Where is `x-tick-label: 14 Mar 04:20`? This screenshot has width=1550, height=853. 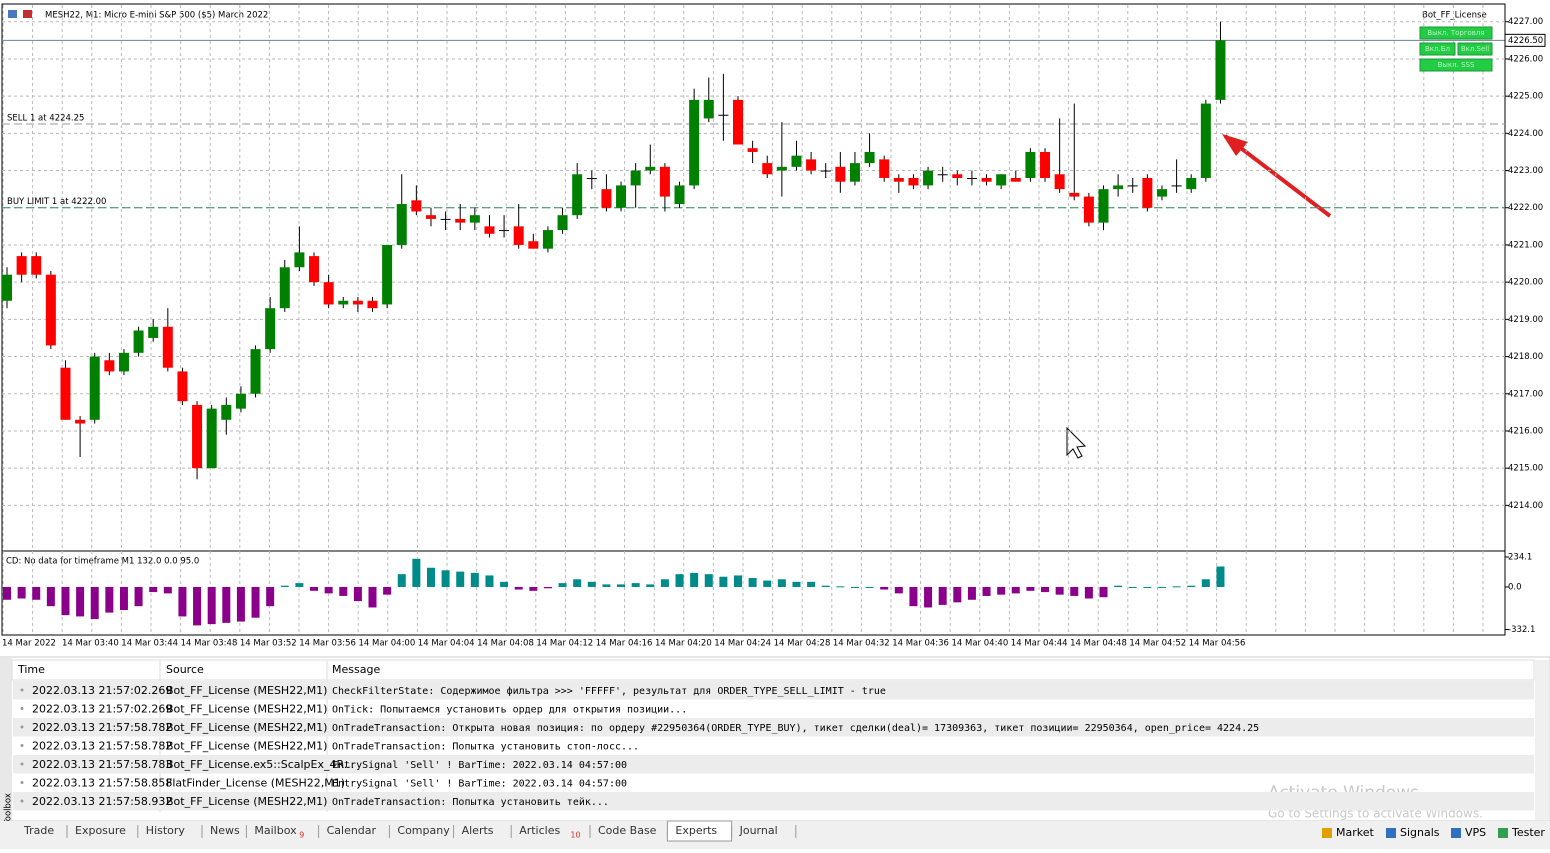
x-tick-label: 14 Mar 04:20 is located at coordinates (683, 644).